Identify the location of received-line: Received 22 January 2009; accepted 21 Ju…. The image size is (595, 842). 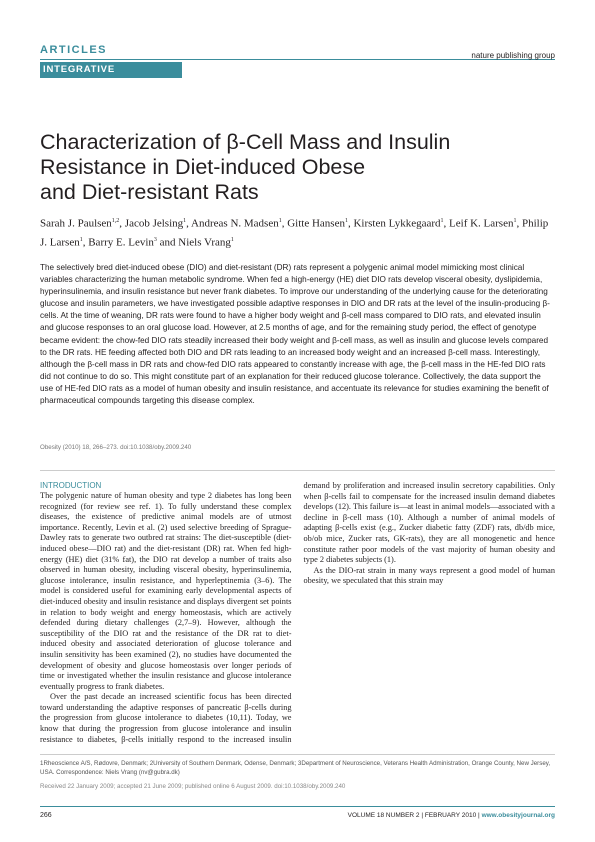
(193, 786).